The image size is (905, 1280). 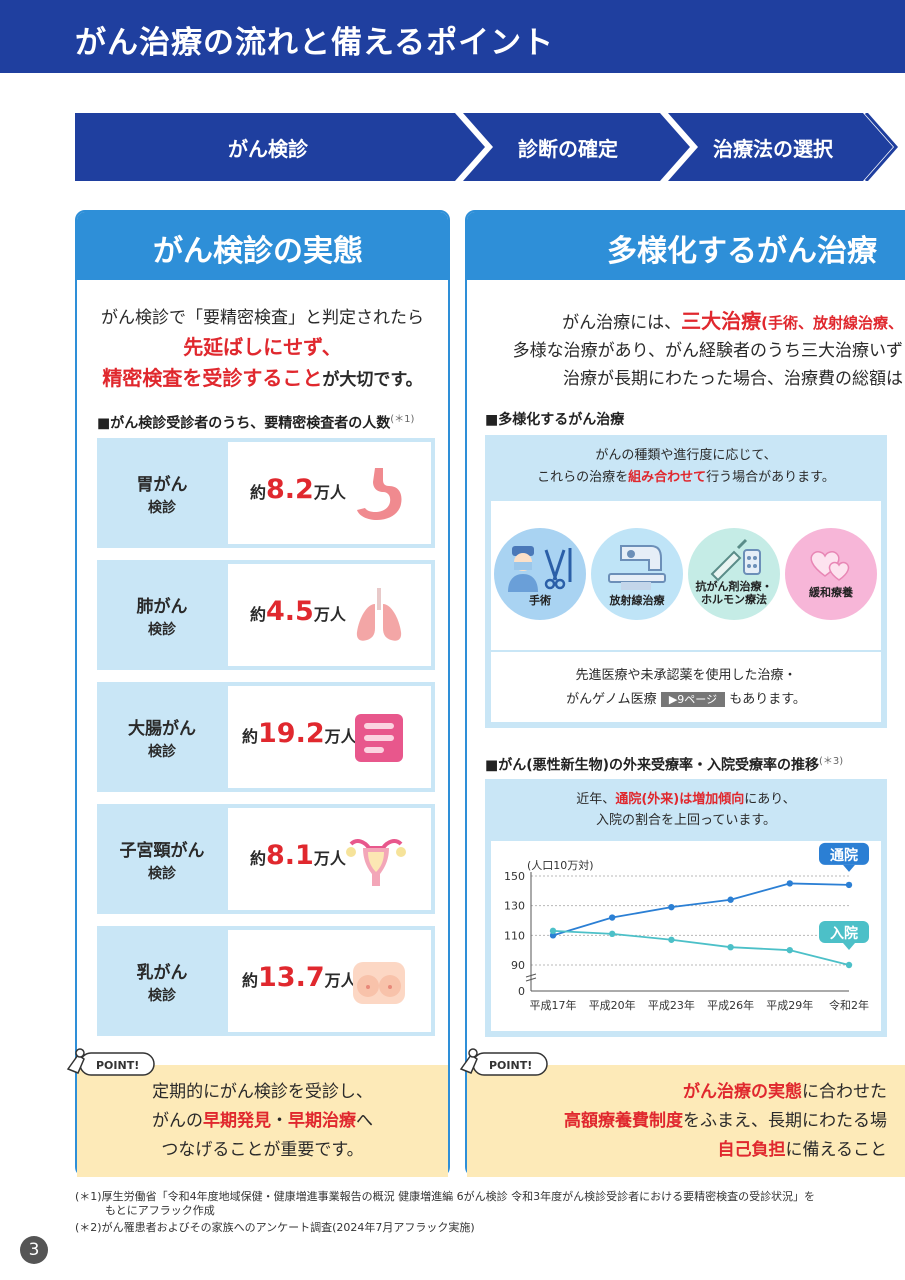 I want to click on screening-lead-line2: 先延ばしにせず、, so click(x=262, y=347).